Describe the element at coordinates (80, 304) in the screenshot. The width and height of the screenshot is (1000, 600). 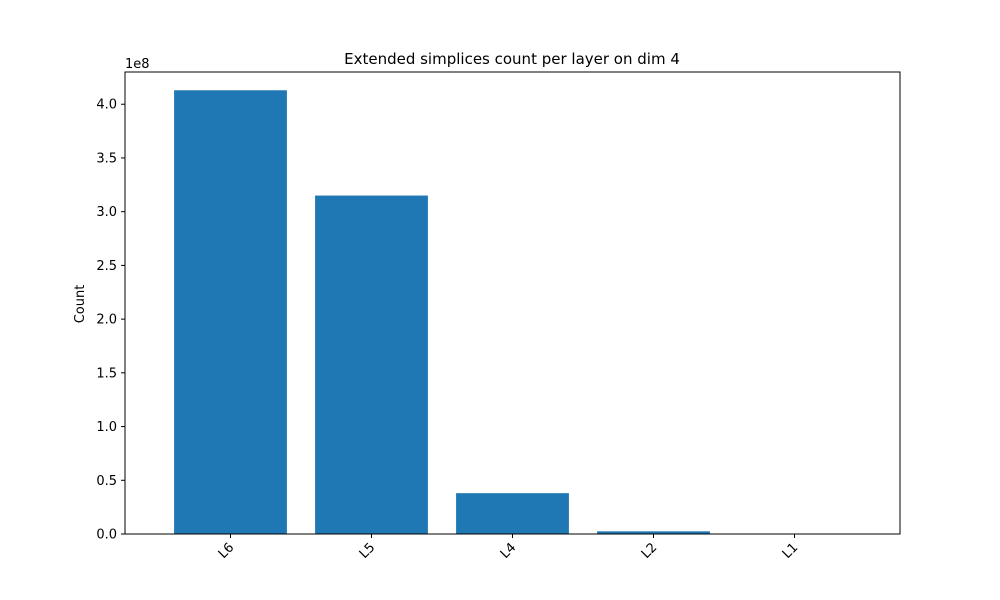
I see `y-axis-label: Count` at that location.